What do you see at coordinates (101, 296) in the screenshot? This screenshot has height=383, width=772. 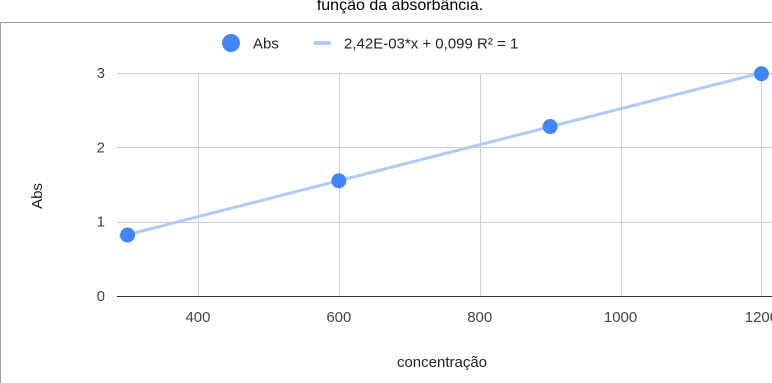 I see `y-tick-label-0: 0` at bounding box center [101, 296].